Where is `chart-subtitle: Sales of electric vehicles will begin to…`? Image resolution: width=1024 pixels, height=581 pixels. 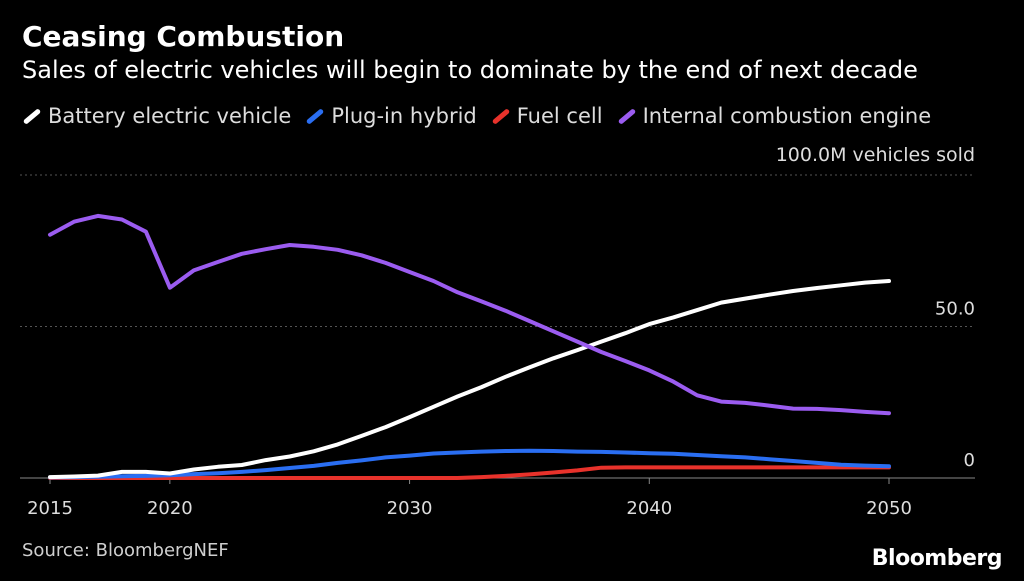 chart-subtitle: Sales of electric vehicles will begin to… is located at coordinates (470, 70).